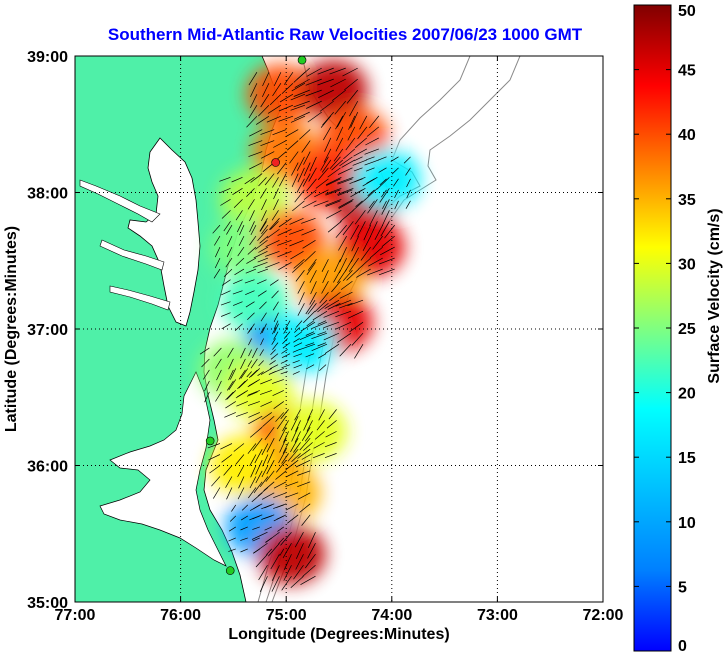 The height and width of the screenshot is (659, 724). I want to click on colorbar-label: Surface Velocity (cm/s), so click(714, 295).